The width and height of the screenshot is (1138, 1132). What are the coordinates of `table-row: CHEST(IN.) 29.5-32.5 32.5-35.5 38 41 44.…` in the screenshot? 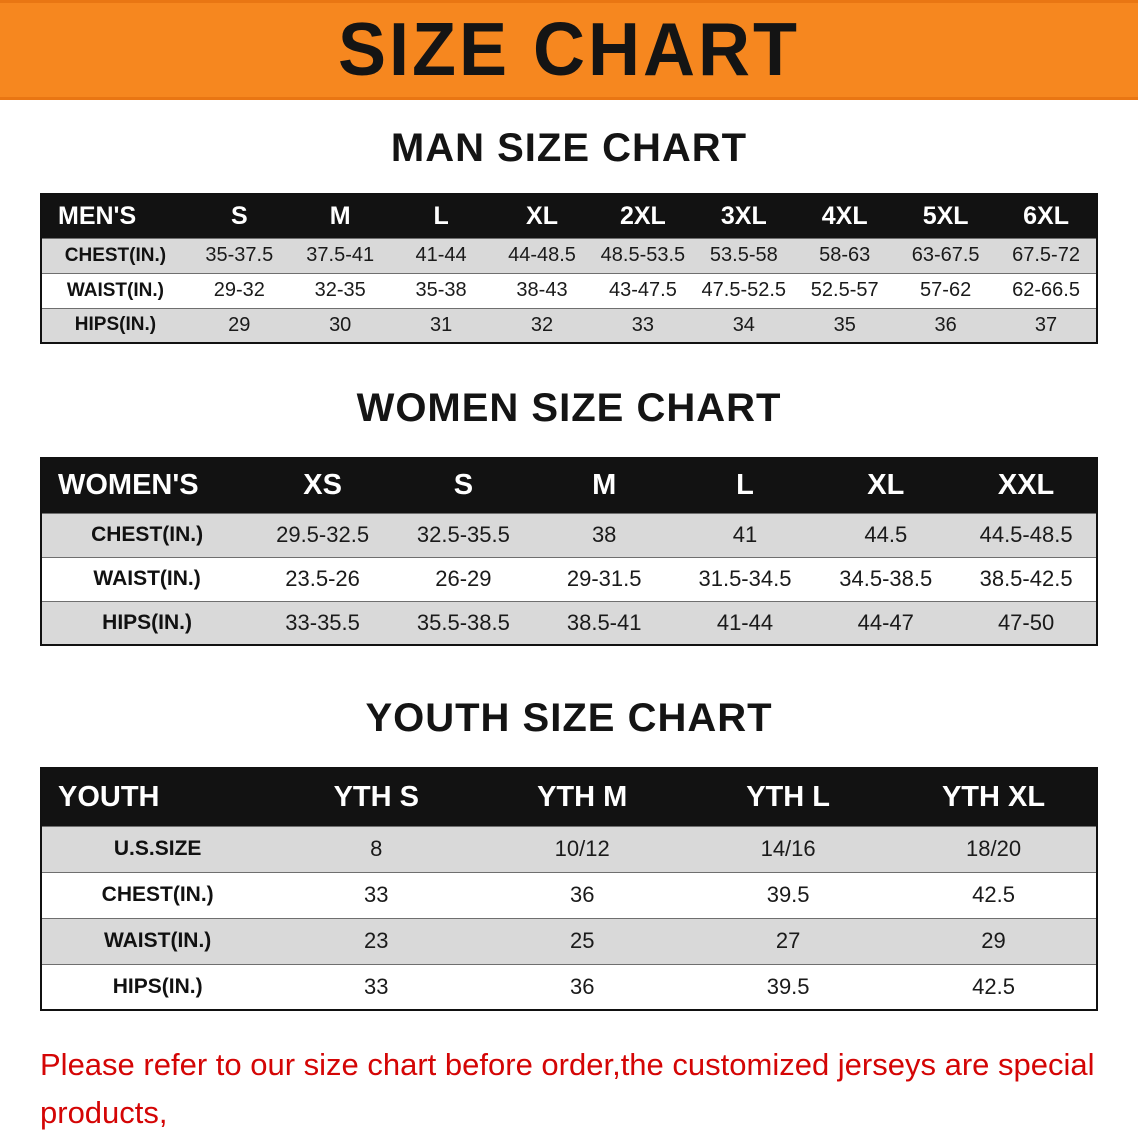 It's located at (569, 535).